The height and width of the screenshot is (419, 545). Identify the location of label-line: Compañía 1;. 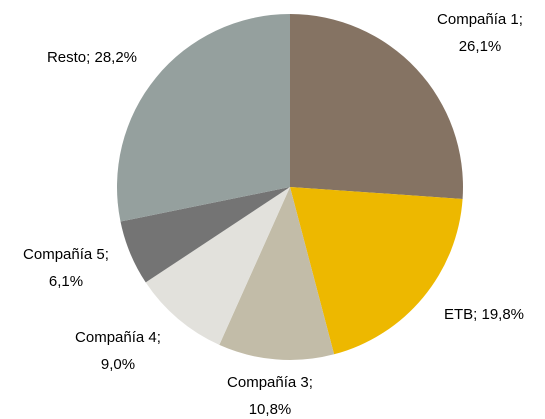
(480, 19).